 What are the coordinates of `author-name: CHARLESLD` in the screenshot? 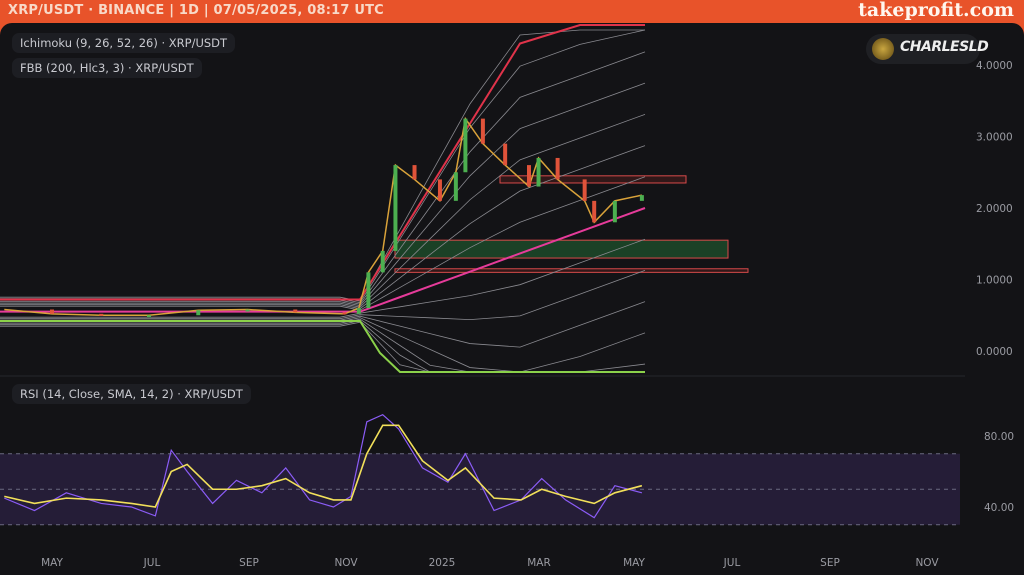 It's located at (944, 47).